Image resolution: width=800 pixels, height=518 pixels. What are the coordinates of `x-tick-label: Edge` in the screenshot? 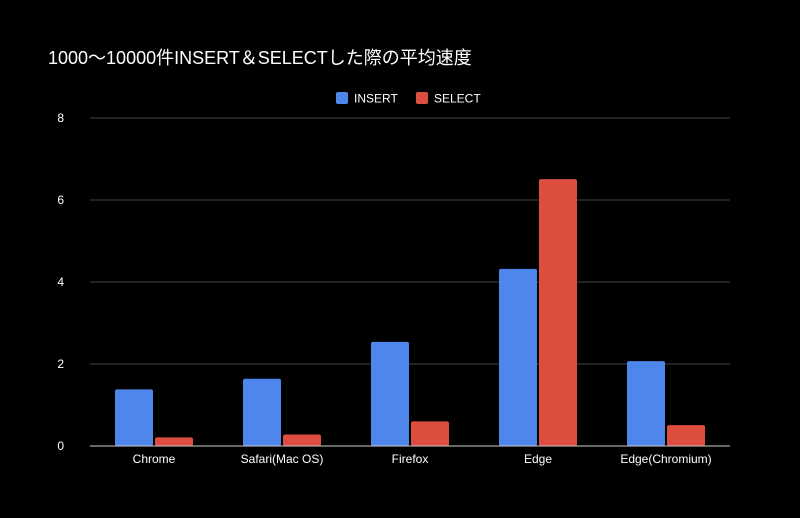 It's located at (538, 459).